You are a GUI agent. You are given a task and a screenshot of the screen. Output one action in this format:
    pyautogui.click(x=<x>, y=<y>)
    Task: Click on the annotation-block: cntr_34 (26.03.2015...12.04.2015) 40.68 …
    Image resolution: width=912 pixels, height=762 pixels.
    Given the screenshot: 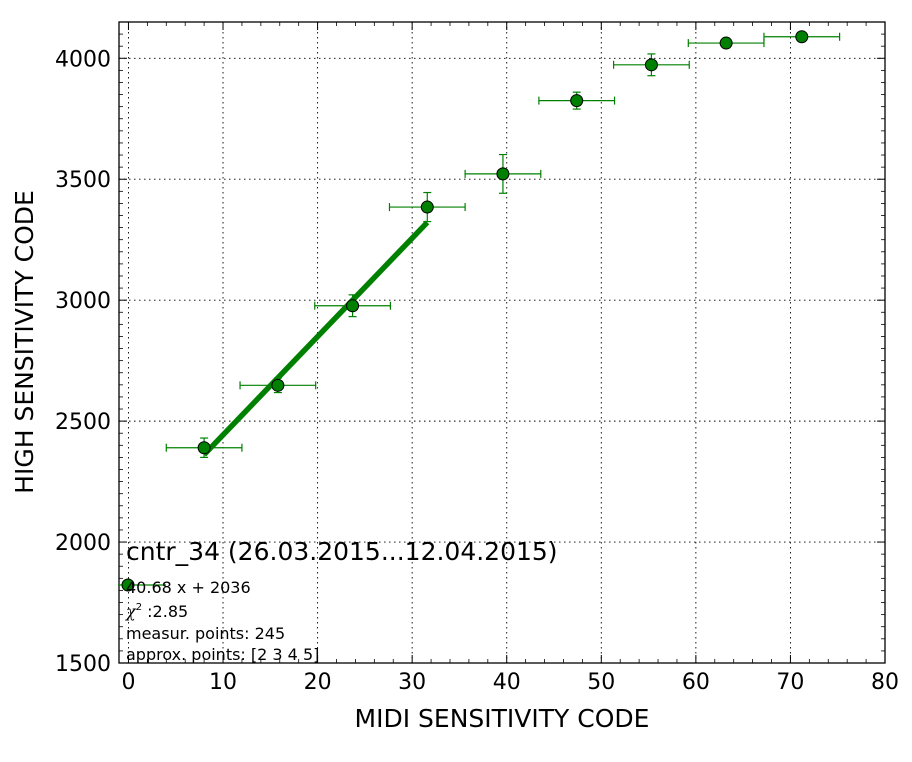 What is the action you would take?
    pyautogui.click(x=338, y=600)
    